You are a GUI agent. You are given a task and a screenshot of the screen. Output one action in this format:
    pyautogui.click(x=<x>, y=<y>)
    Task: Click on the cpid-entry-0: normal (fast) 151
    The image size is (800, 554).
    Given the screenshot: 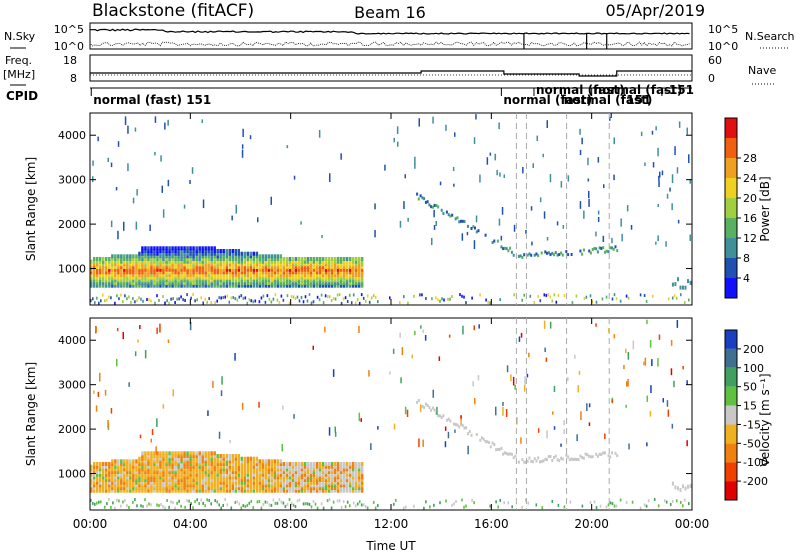 What is the action you would take?
    pyautogui.click(x=152, y=100)
    